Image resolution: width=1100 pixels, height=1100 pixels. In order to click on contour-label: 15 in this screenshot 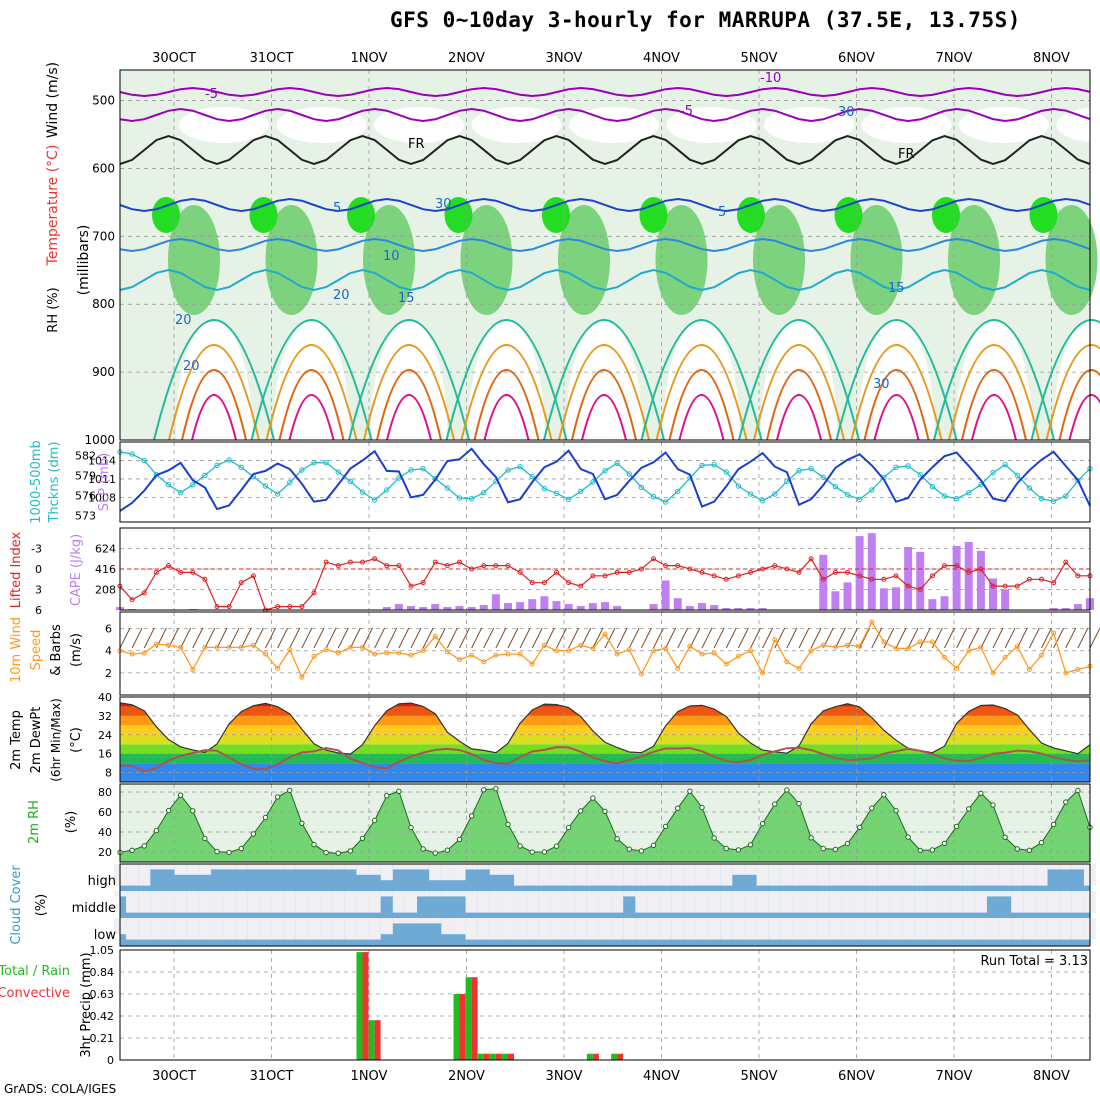, I will do `click(896, 288)`.